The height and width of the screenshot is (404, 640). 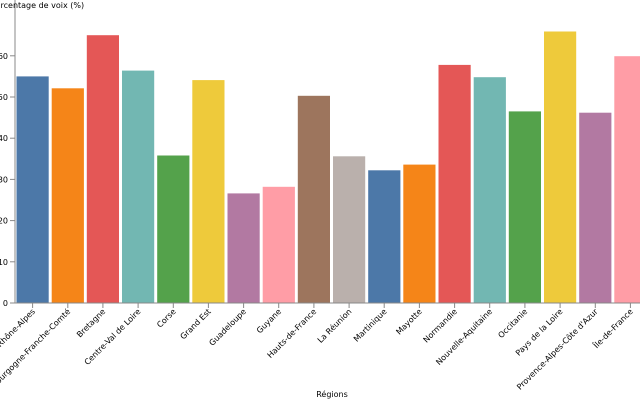 I want to click on x-tick-label-12: Normandie, so click(x=441, y=326).